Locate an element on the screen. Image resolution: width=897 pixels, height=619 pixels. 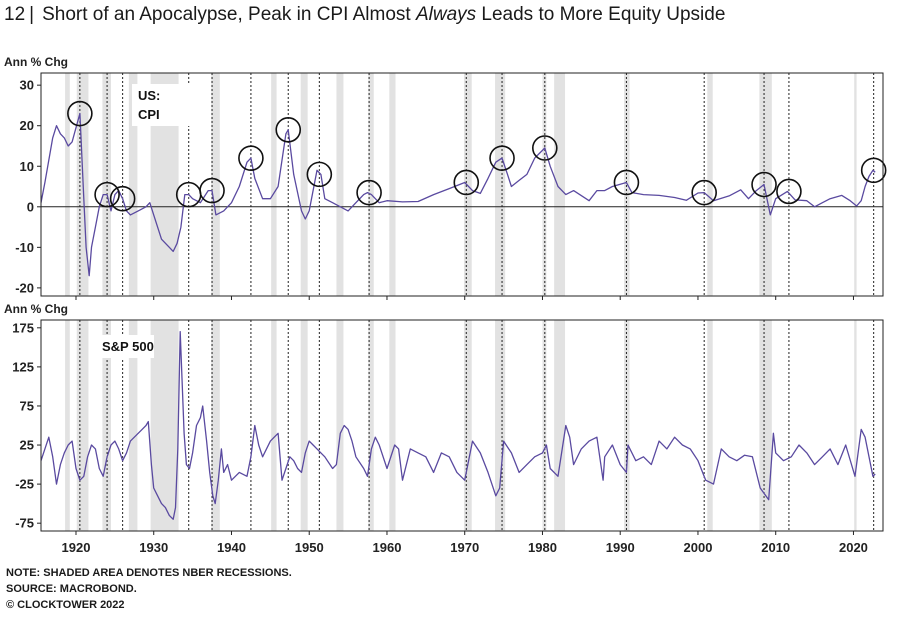
x-tick-label: 2010 is located at coordinates (775, 547).